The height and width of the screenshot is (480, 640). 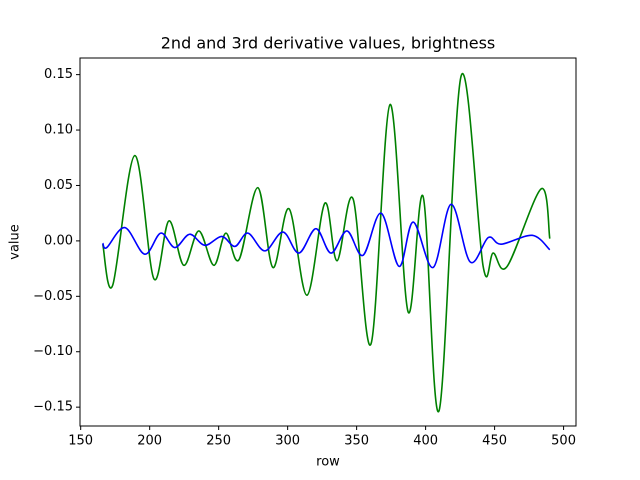 What do you see at coordinates (494, 441) in the screenshot?
I see `x-tick-label: 450` at bounding box center [494, 441].